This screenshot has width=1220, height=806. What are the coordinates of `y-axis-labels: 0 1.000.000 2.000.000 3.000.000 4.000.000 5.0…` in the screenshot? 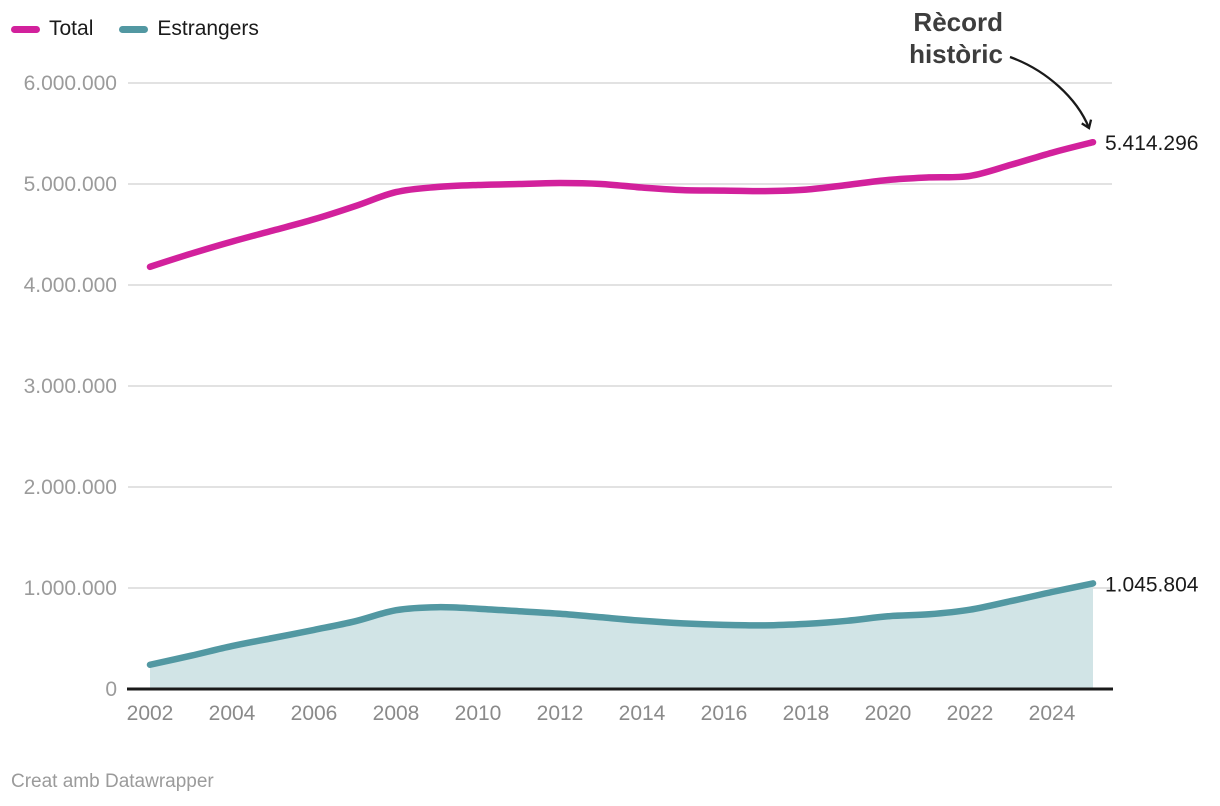 It's located at (70, 386).